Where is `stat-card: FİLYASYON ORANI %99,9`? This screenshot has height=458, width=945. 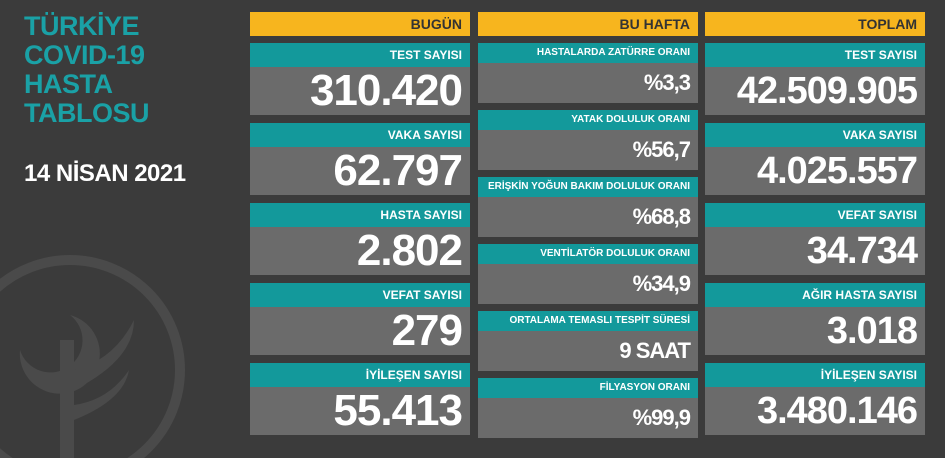 stat-card: FİLYASYON ORANI %99,9 is located at coordinates (588, 408).